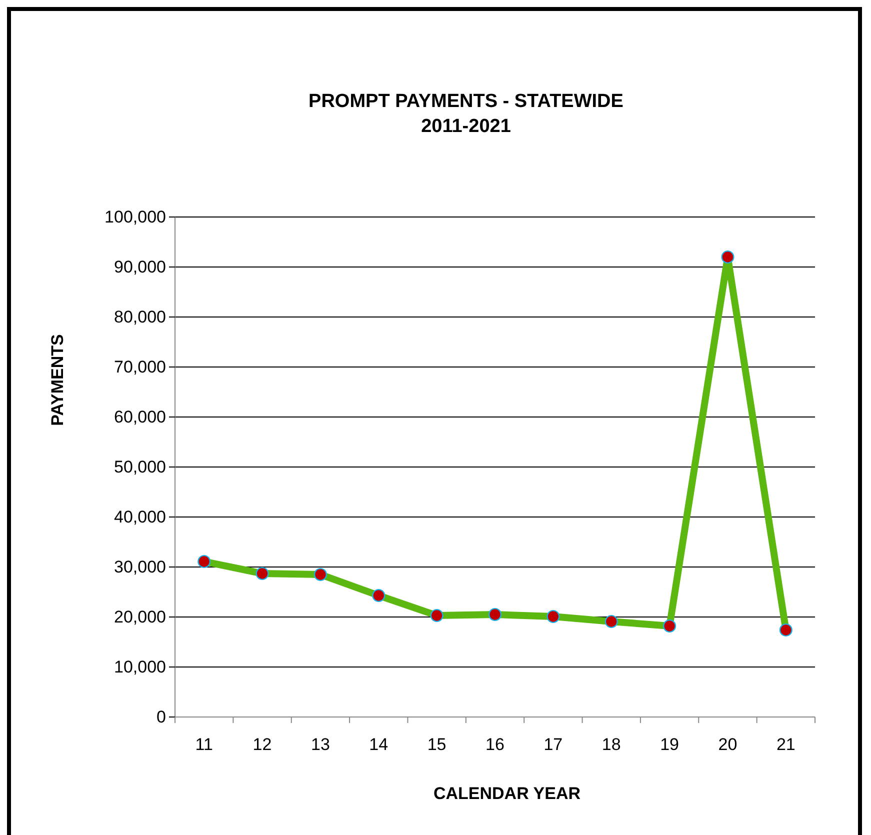  What do you see at coordinates (161, 716) in the screenshot?
I see `y-tick-label: 0` at bounding box center [161, 716].